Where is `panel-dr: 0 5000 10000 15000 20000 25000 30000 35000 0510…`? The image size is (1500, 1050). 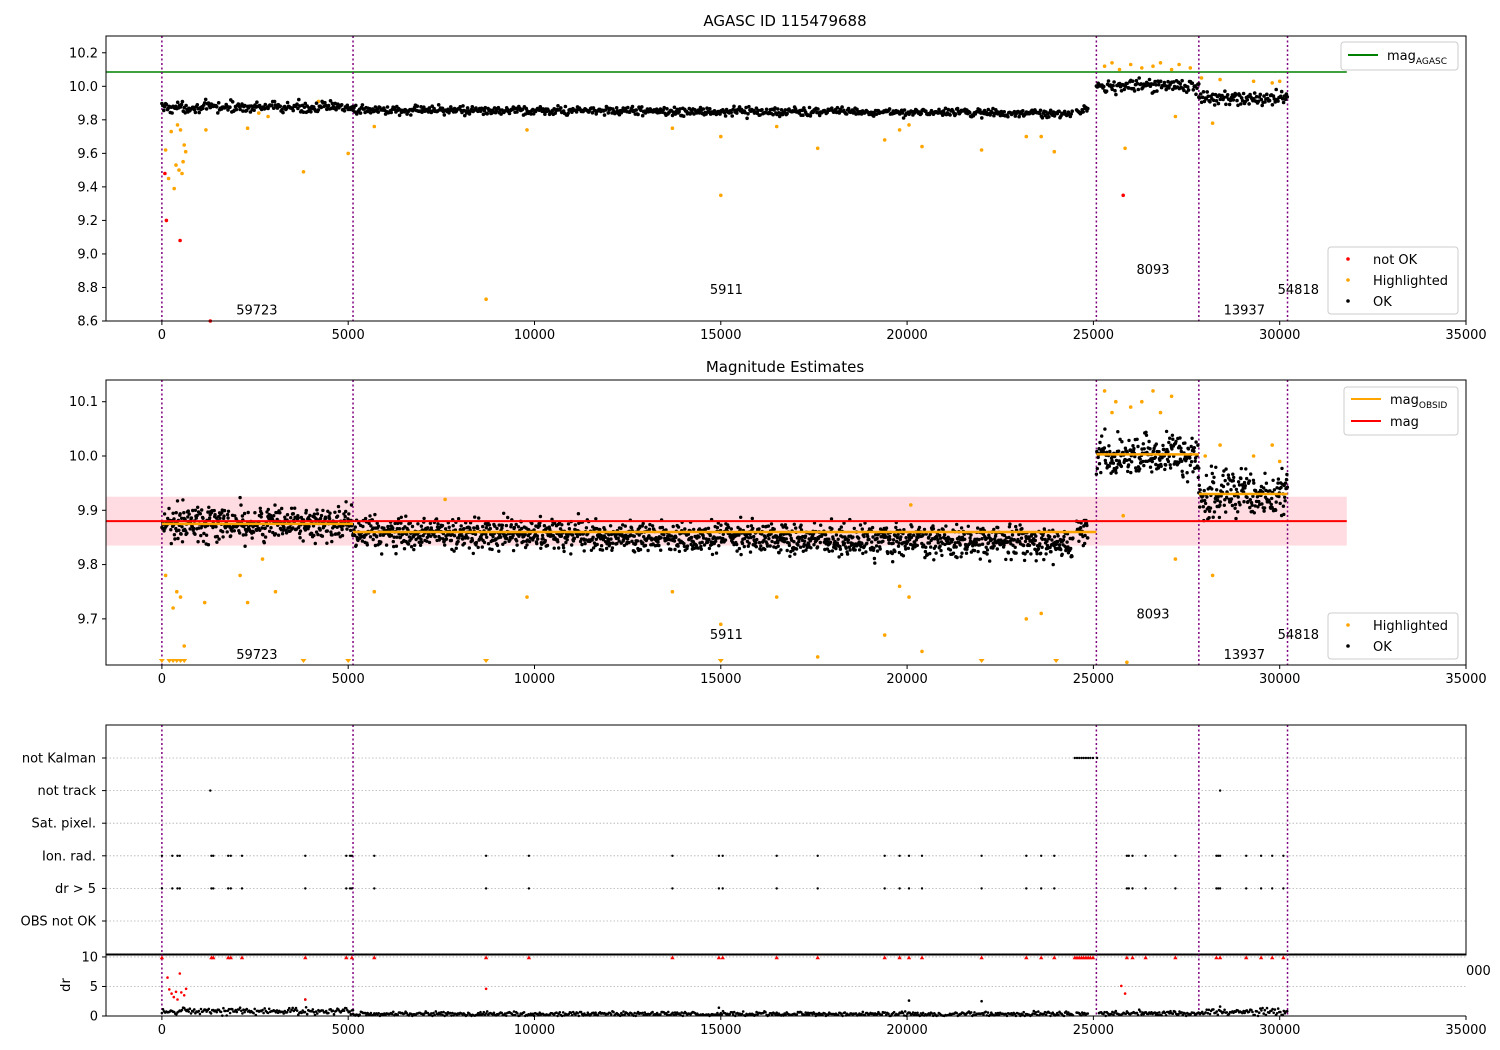 panel-dr: 0 5000 10000 15000 20000 25000 30000 35000 0510… is located at coordinates (775, 994).